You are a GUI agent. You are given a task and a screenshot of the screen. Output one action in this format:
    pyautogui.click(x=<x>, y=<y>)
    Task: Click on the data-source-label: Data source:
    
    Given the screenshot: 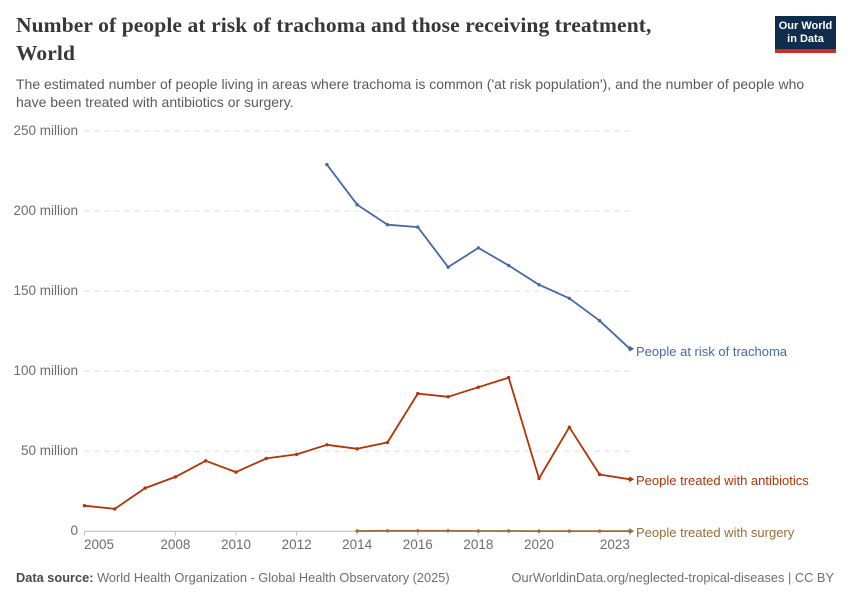 What is the action you would take?
    pyautogui.click(x=55, y=577)
    